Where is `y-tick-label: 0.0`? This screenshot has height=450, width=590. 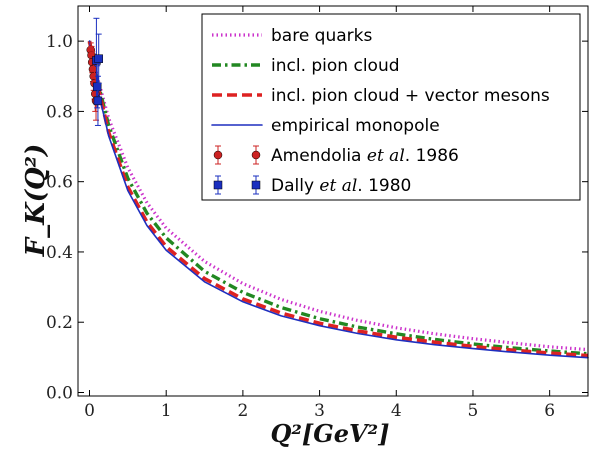 y-tick-label: 0.0 is located at coordinates (59, 393).